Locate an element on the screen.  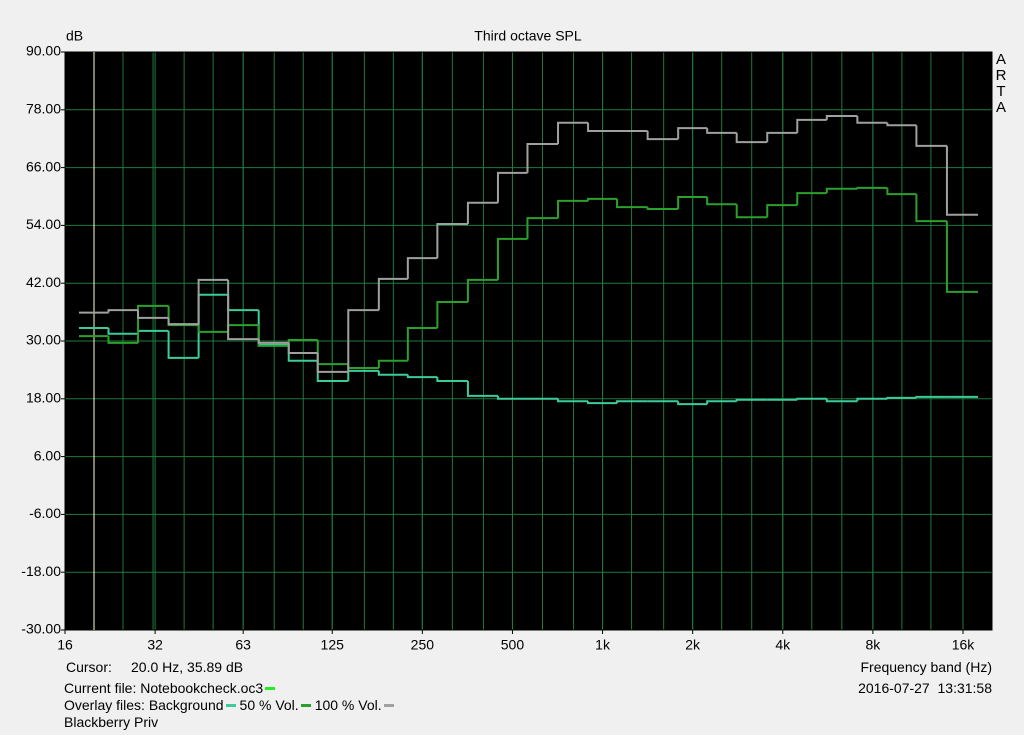
brand: ARTA is located at coordinates (1001, 83).